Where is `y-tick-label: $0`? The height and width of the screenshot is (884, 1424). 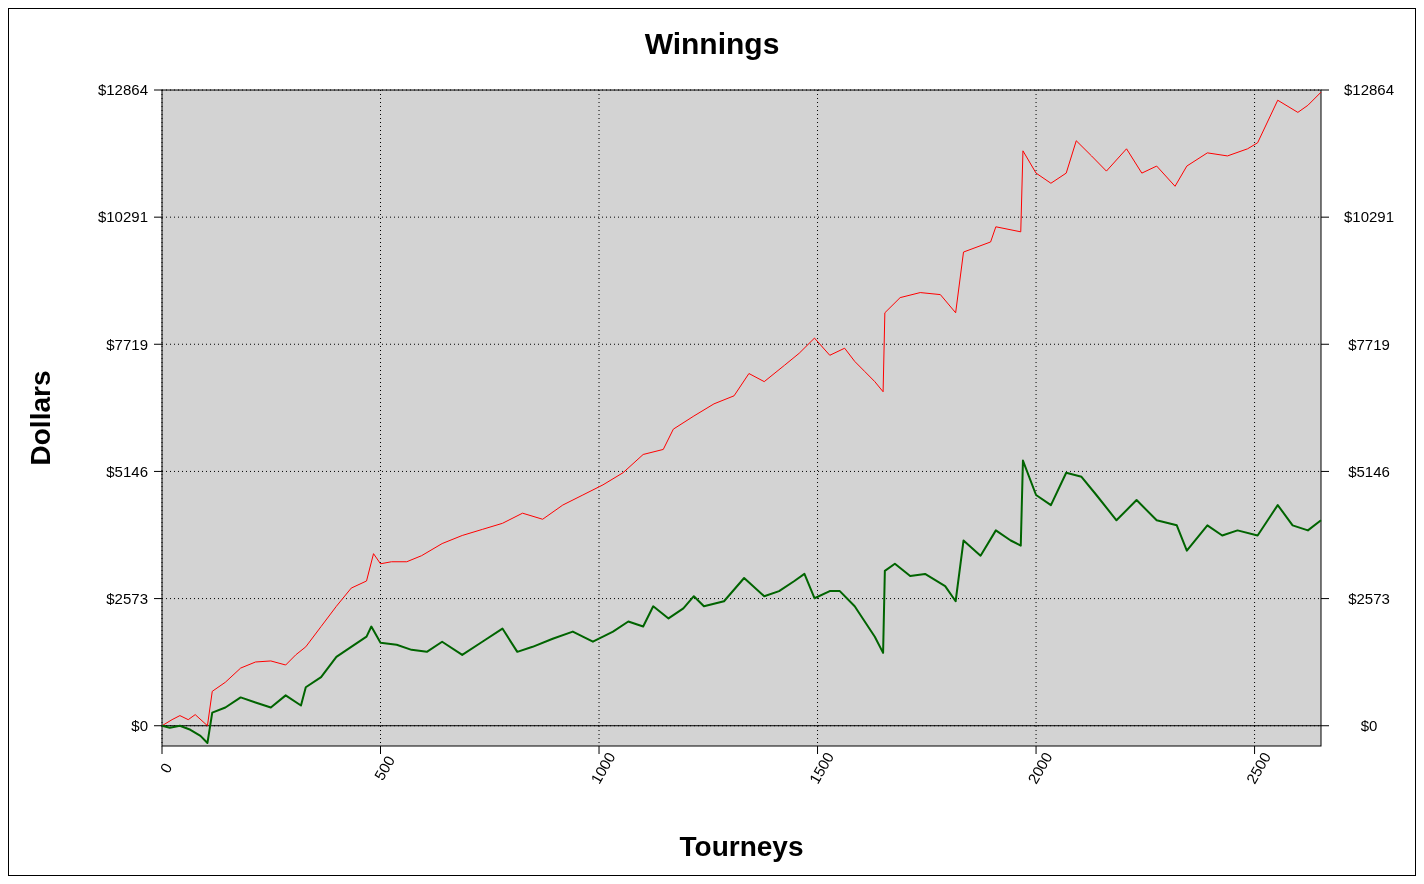
y-tick-label: $0 is located at coordinates (139, 725).